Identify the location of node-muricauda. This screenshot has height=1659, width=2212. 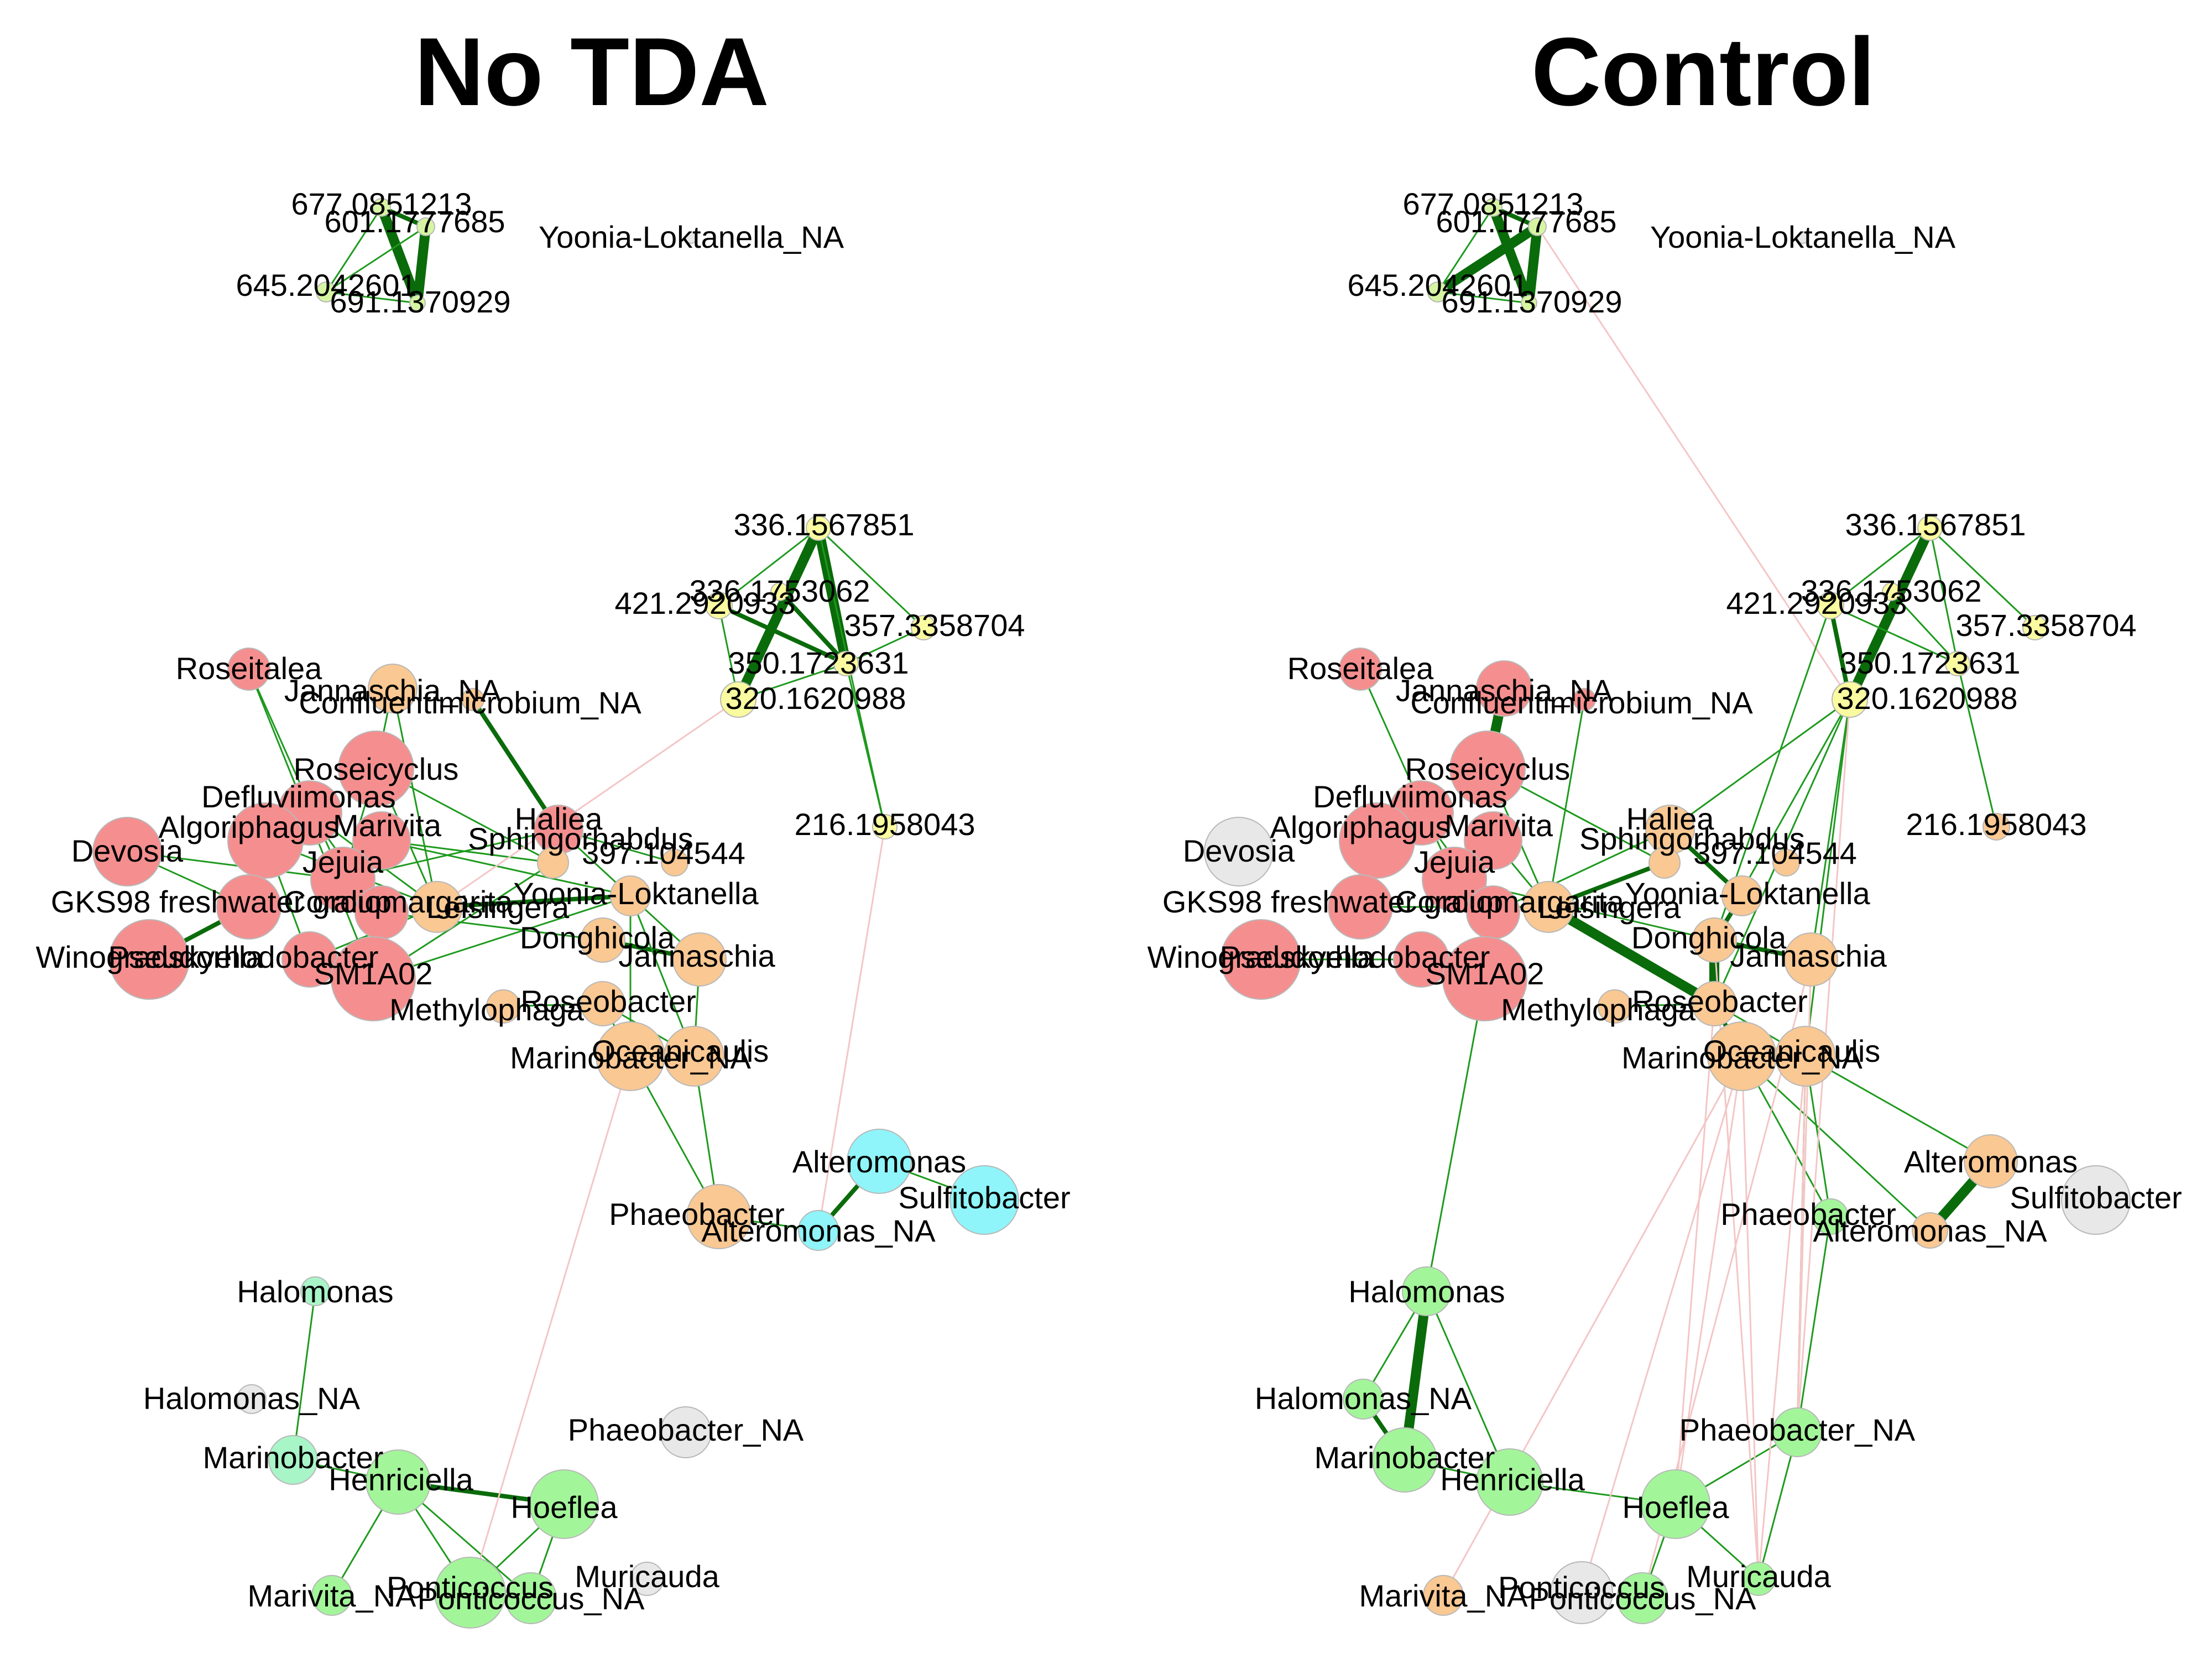
(1759, 1579).